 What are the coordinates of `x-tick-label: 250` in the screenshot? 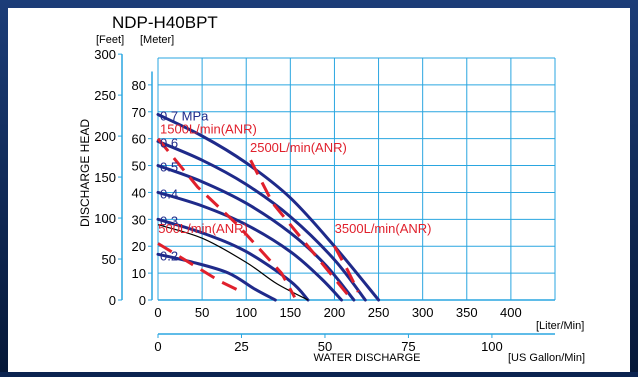 It's located at (379, 312).